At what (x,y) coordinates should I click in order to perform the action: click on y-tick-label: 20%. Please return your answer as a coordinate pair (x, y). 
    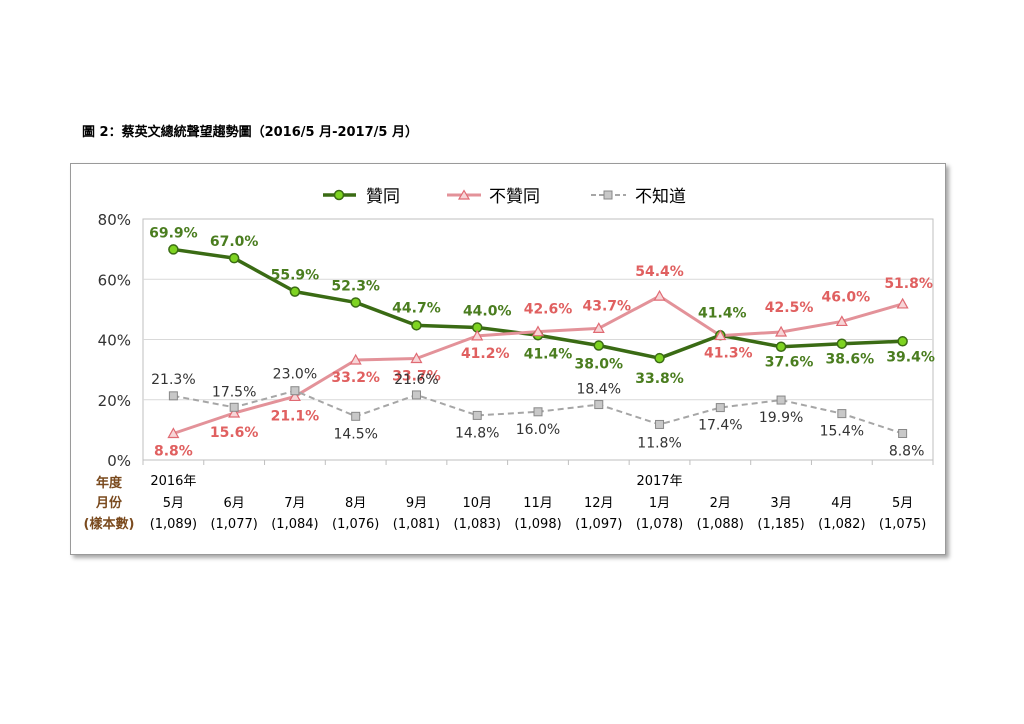
    Looking at the image, I should click on (114, 401).